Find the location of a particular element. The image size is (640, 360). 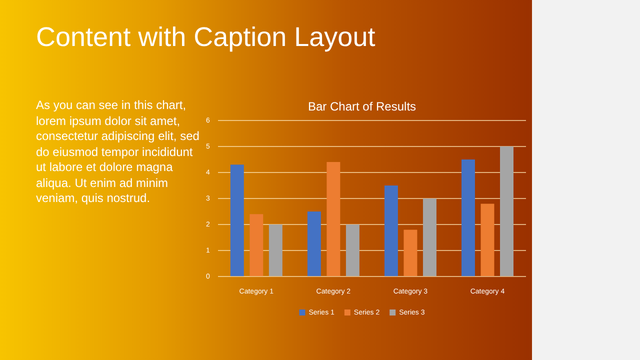

text: As you can see in this chart, lorem ipsum dolor sit amet, consectetur adipiscing elit, sed do eiusmod tempor incididunt ut labore et dolore magna aliqua. Ut enim ad minim veniam, quis nostrud. is located at coordinates (118, 152).